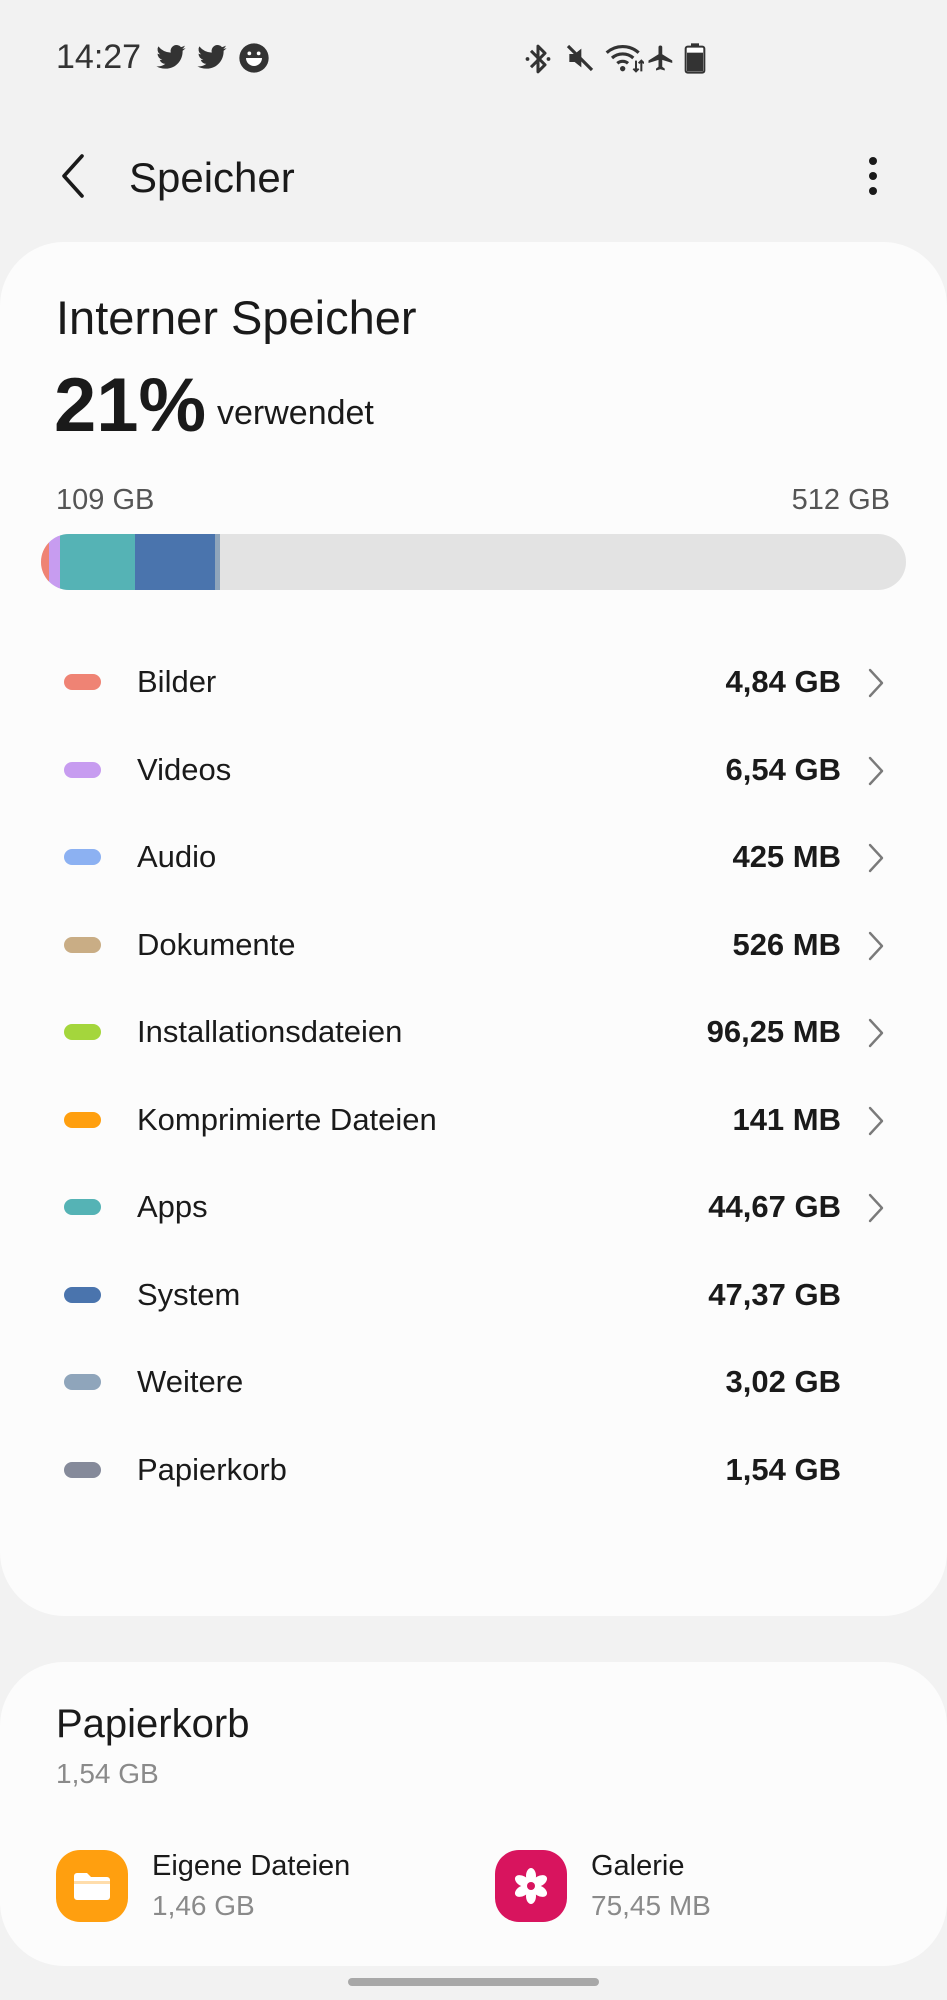 Image resolution: width=947 pixels, height=2000 pixels. Describe the element at coordinates (580, 60) in the screenshot. I see `mute-icon` at that location.